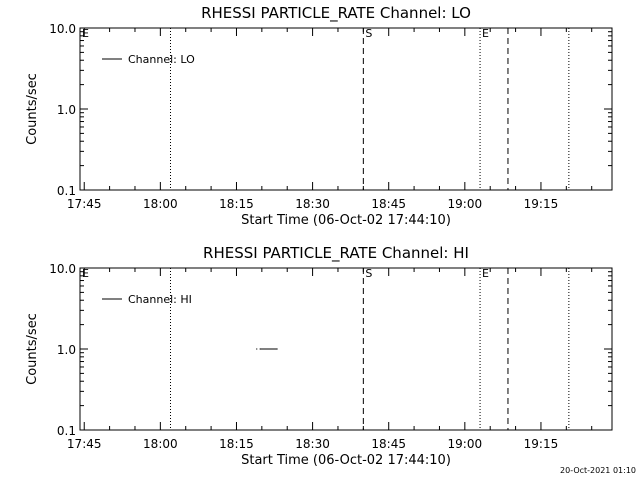 The height and width of the screenshot is (480, 640). What do you see at coordinates (161, 59) in the screenshot?
I see `legend-label: Channel: LO` at bounding box center [161, 59].